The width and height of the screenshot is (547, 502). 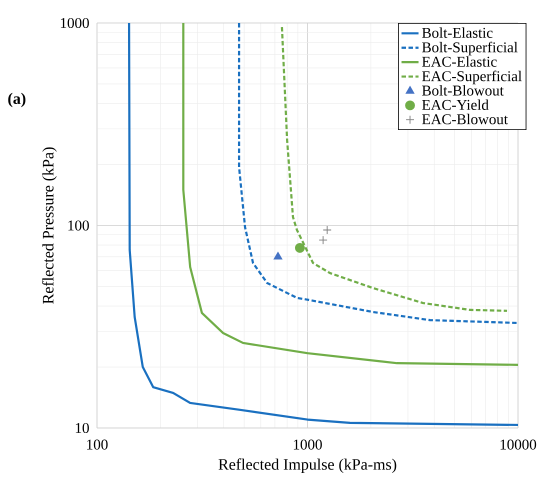 What do you see at coordinates (308, 445) in the screenshot?
I see `x-tick-label: 1000` at bounding box center [308, 445].